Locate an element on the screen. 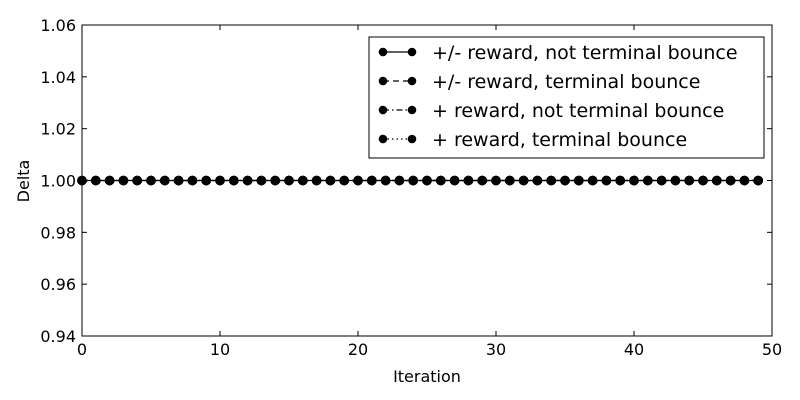 The width and height of the screenshot is (800, 400). legend-entry: + reward, not terminal bounce is located at coordinates (551, 111).